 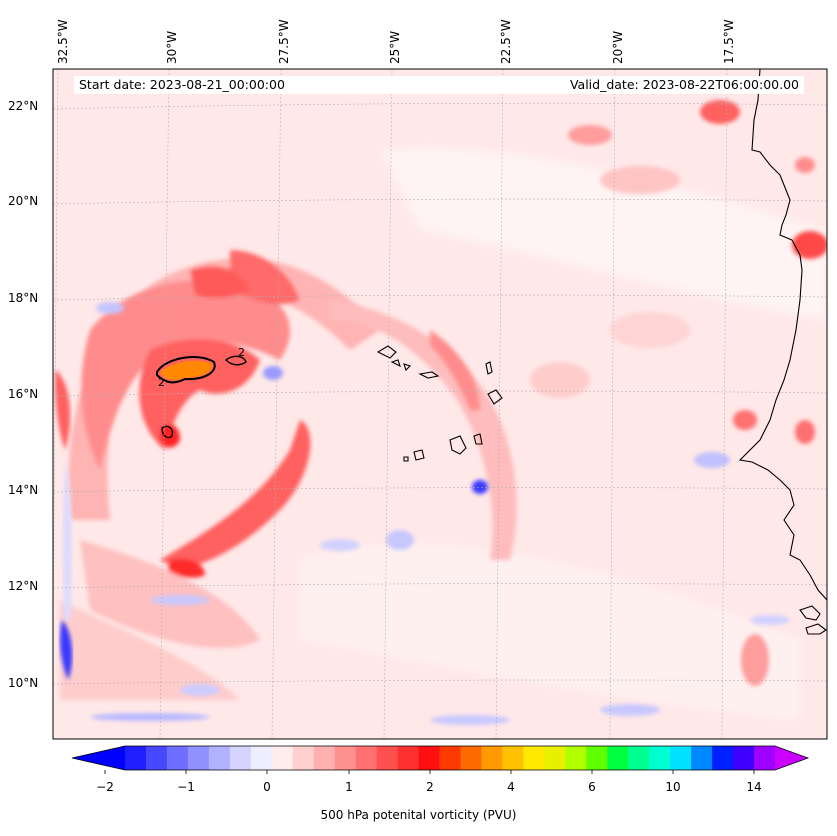 I want to click on lon-label: 20°W, so click(x=618, y=47).